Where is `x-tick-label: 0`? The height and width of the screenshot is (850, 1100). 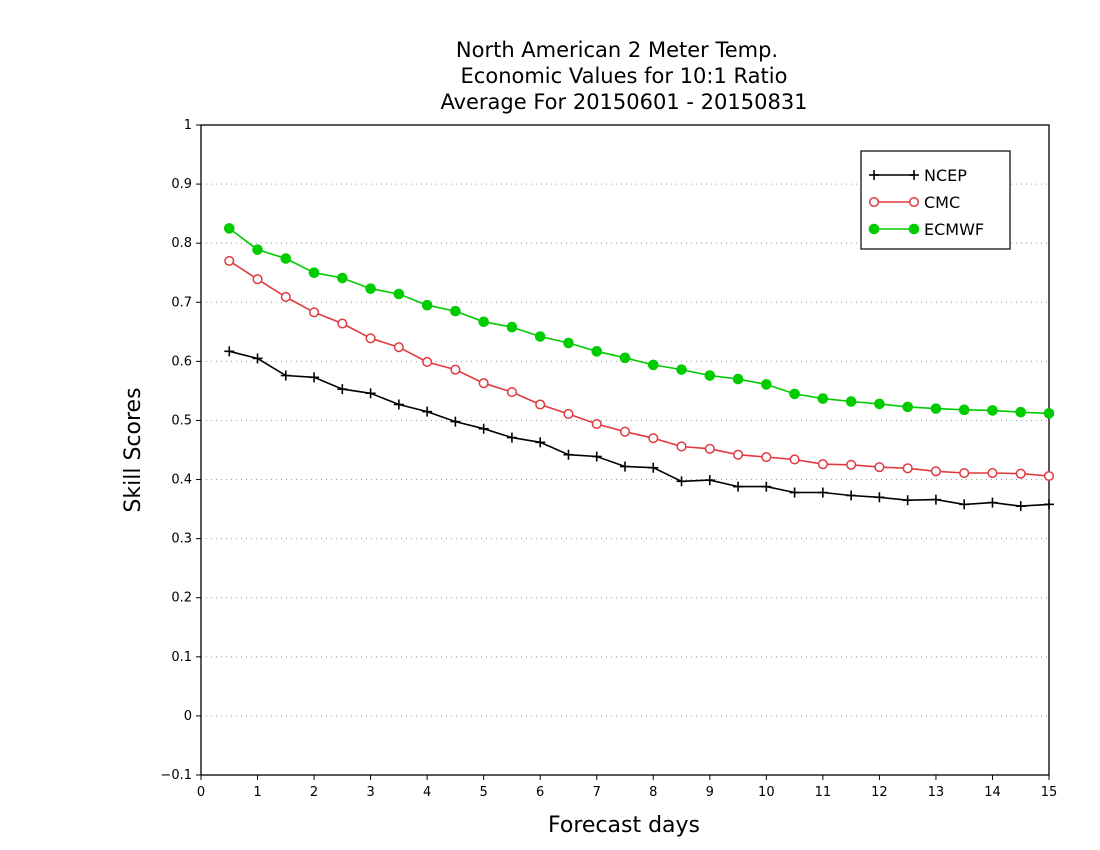
x-tick-label: 0 is located at coordinates (201, 792).